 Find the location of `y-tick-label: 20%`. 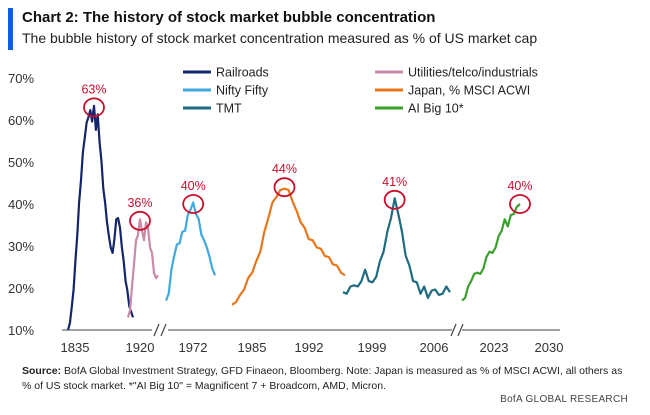

y-tick-label: 20% is located at coordinates (21, 288).